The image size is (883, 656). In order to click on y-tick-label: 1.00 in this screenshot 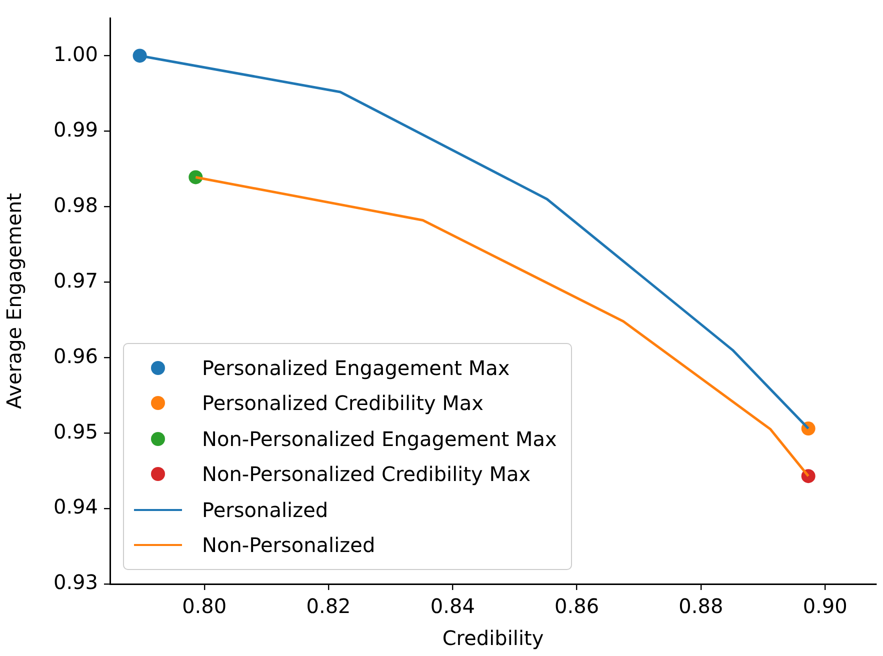, I will do `click(75, 54)`.